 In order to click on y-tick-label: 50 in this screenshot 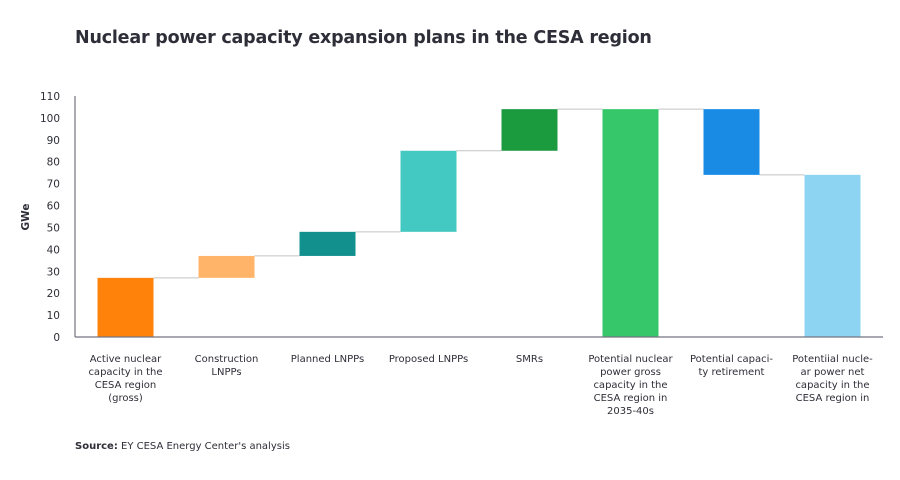, I will do `click(53, 228)`.